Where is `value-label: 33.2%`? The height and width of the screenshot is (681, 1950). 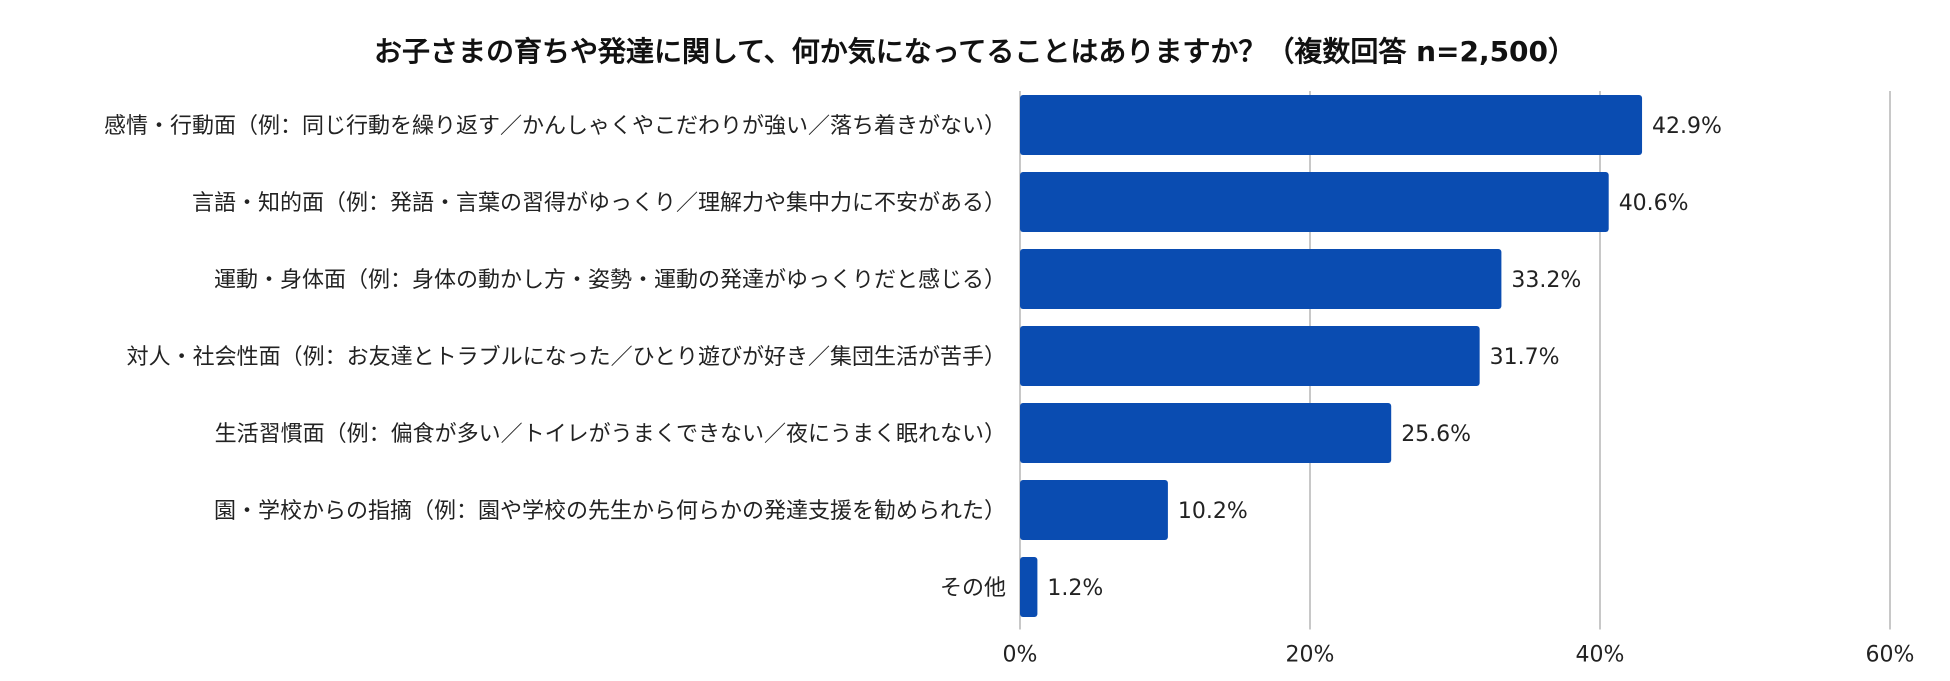
value-label: 33.2% is located at coordinates (1546, 280).